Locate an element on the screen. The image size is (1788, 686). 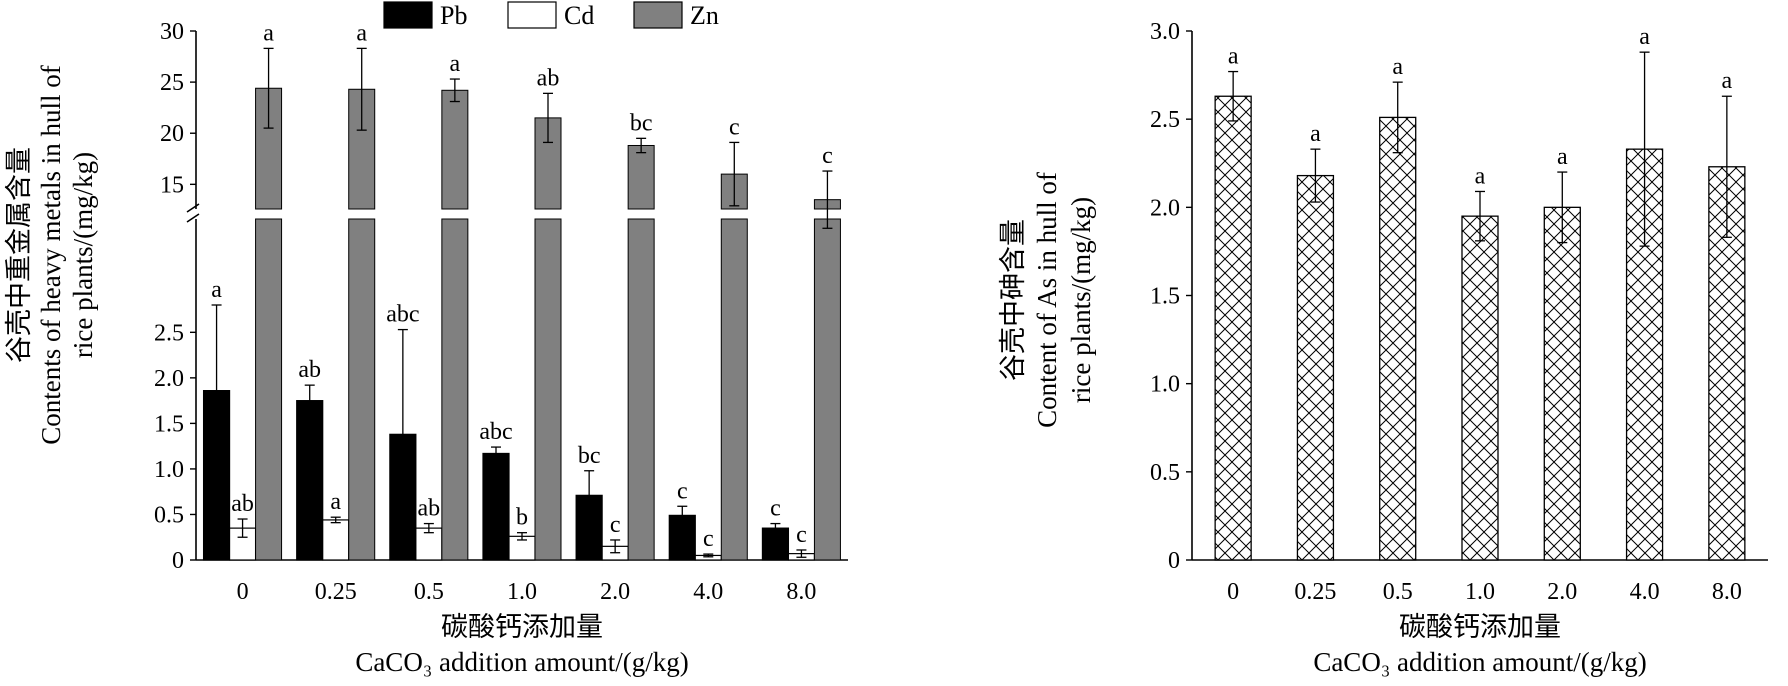
y-axis-title: 谷壳中砷含量 is located at coordinates (1013, 300).